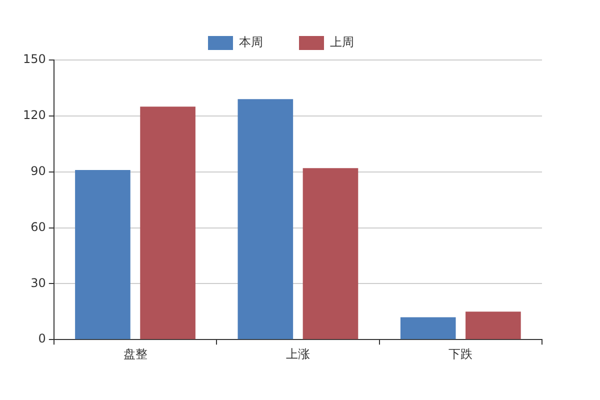  I want to click on y-tick-label: 30, so click(38, 283).